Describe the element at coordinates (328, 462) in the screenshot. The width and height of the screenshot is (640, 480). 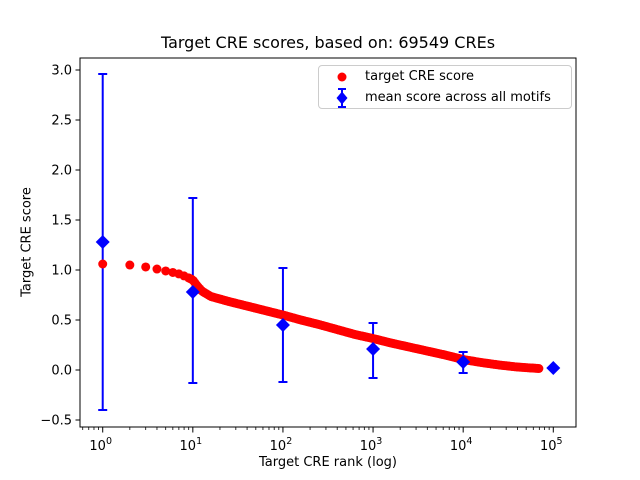
I see `x-axis-label: Target CRE rank (log)` at that location.